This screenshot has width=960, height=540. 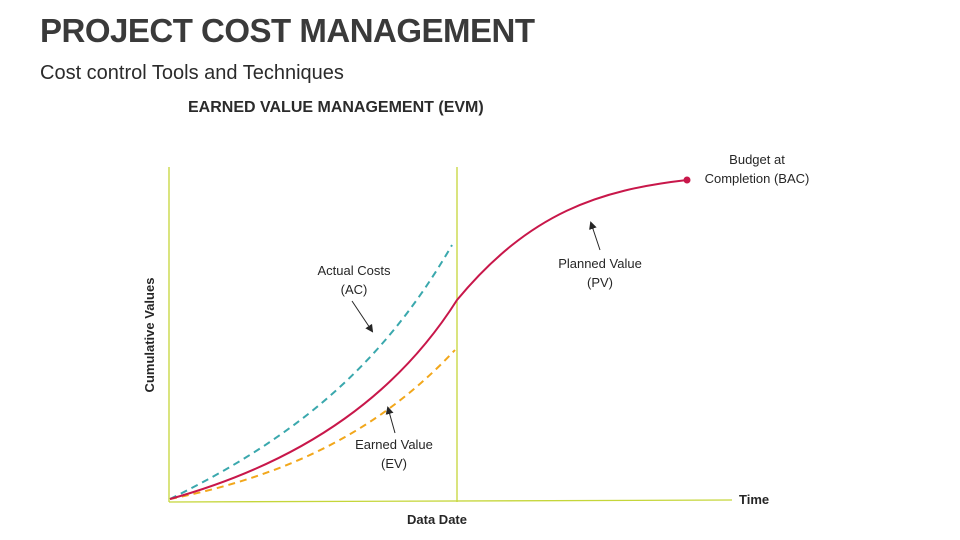 What do you see at coordinates (394, 444) in the screenshot?
I see `ev-label-line1: Earned Value` at bounding box center [394, 444].